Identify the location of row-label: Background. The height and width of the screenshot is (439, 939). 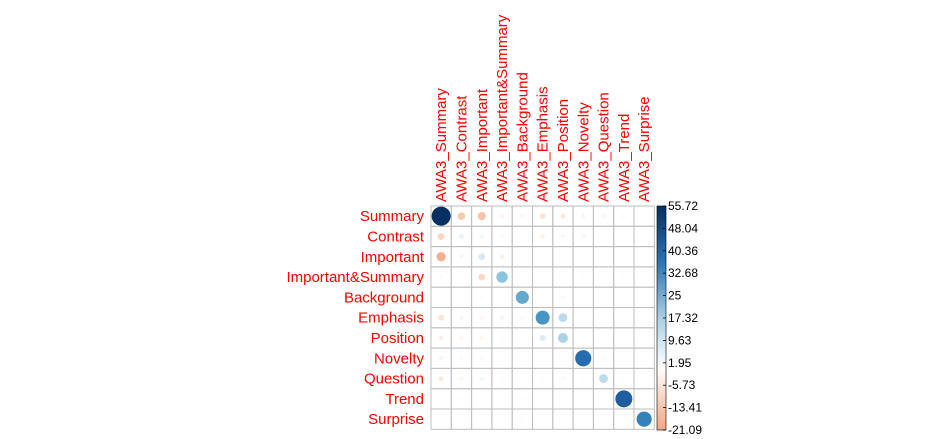
(384, 297).